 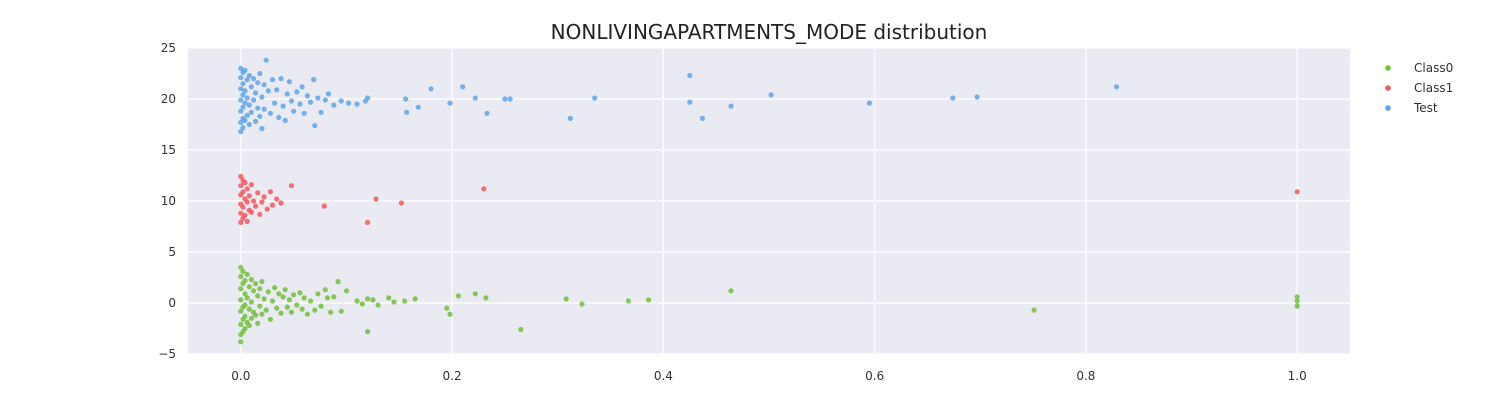 What do you see at coordinates (768, 376) in the screenshot?
I see `x-axis-ticks: 0.0 0.2 0.4 0.6 0.8 1.0` at bounding box center [768, 376].